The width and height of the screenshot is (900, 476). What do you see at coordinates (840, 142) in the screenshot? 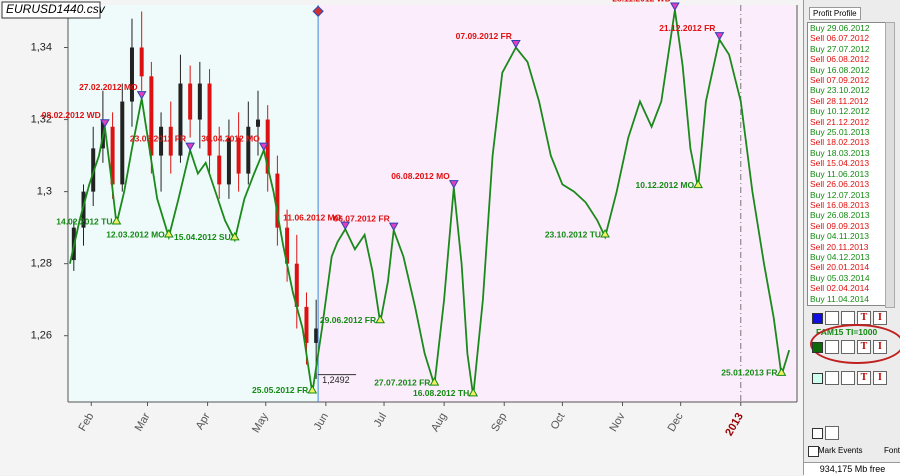
I see `trade-item: Sell 18.02.2013` at bounding box center [840, 142].